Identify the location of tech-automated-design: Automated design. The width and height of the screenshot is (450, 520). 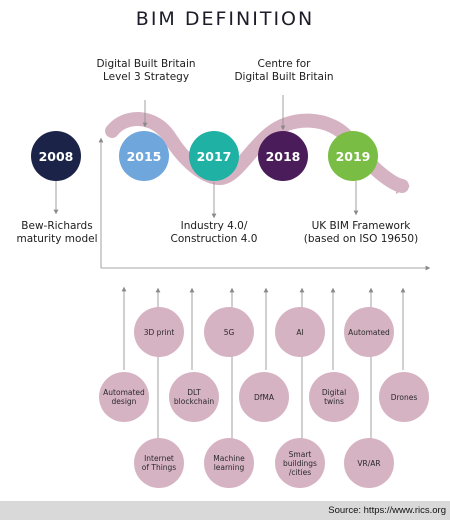
(124, 397).